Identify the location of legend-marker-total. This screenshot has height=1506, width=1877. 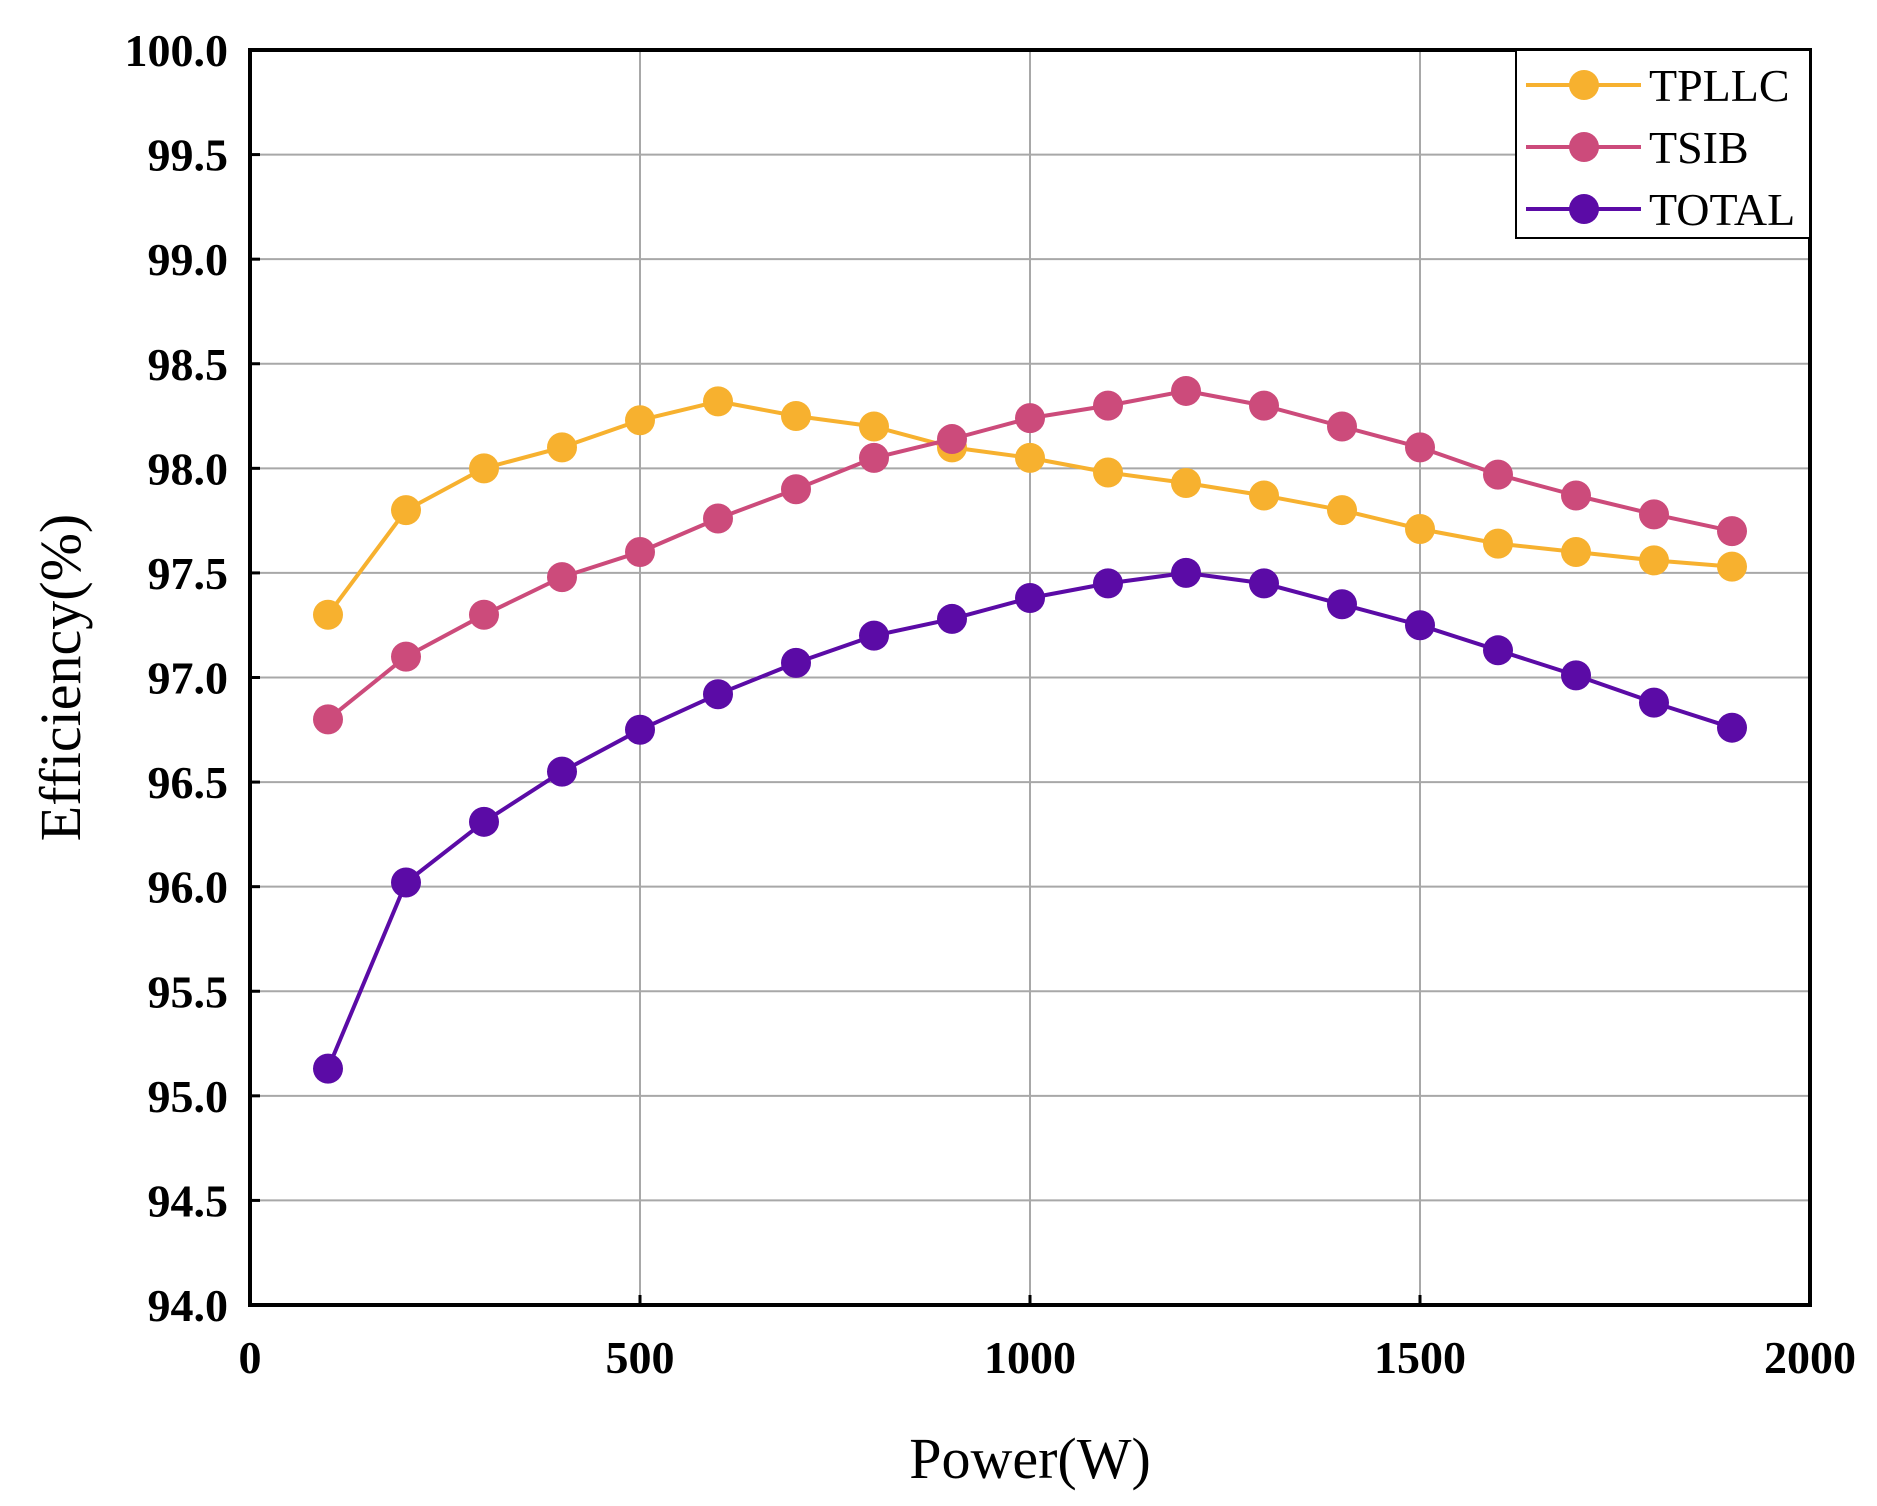
(1584, 209).